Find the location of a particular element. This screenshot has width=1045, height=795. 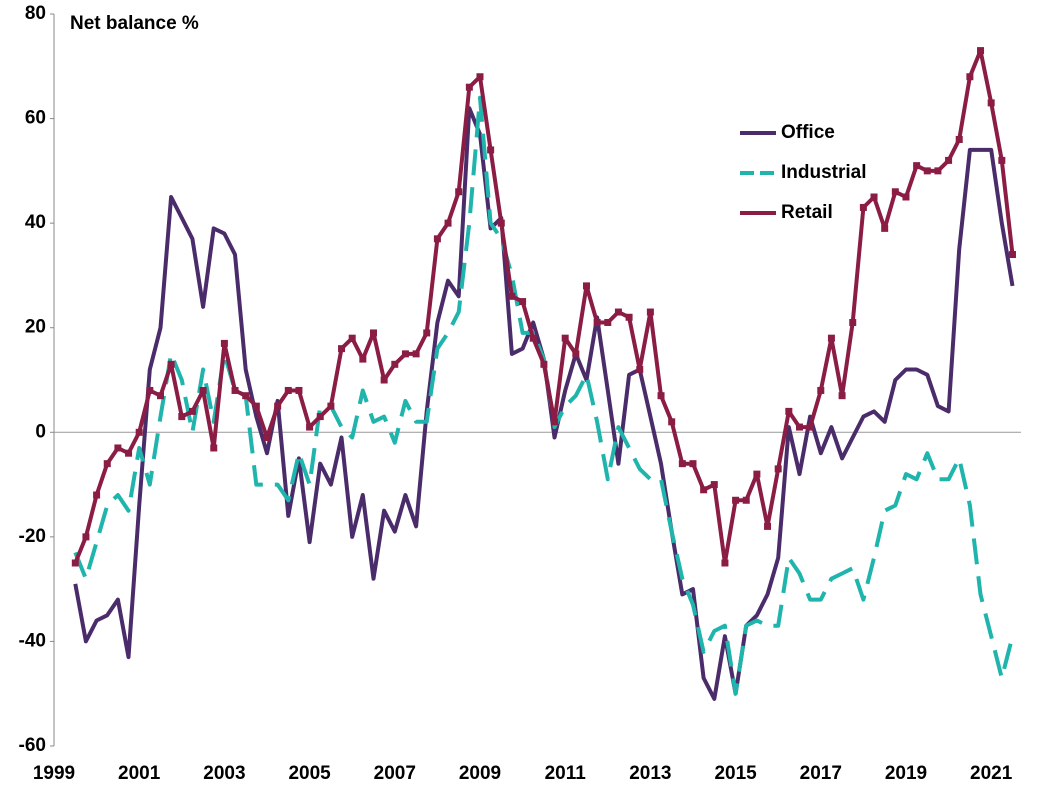

y-tick-label: 20 is located at coordinates (35, 327).